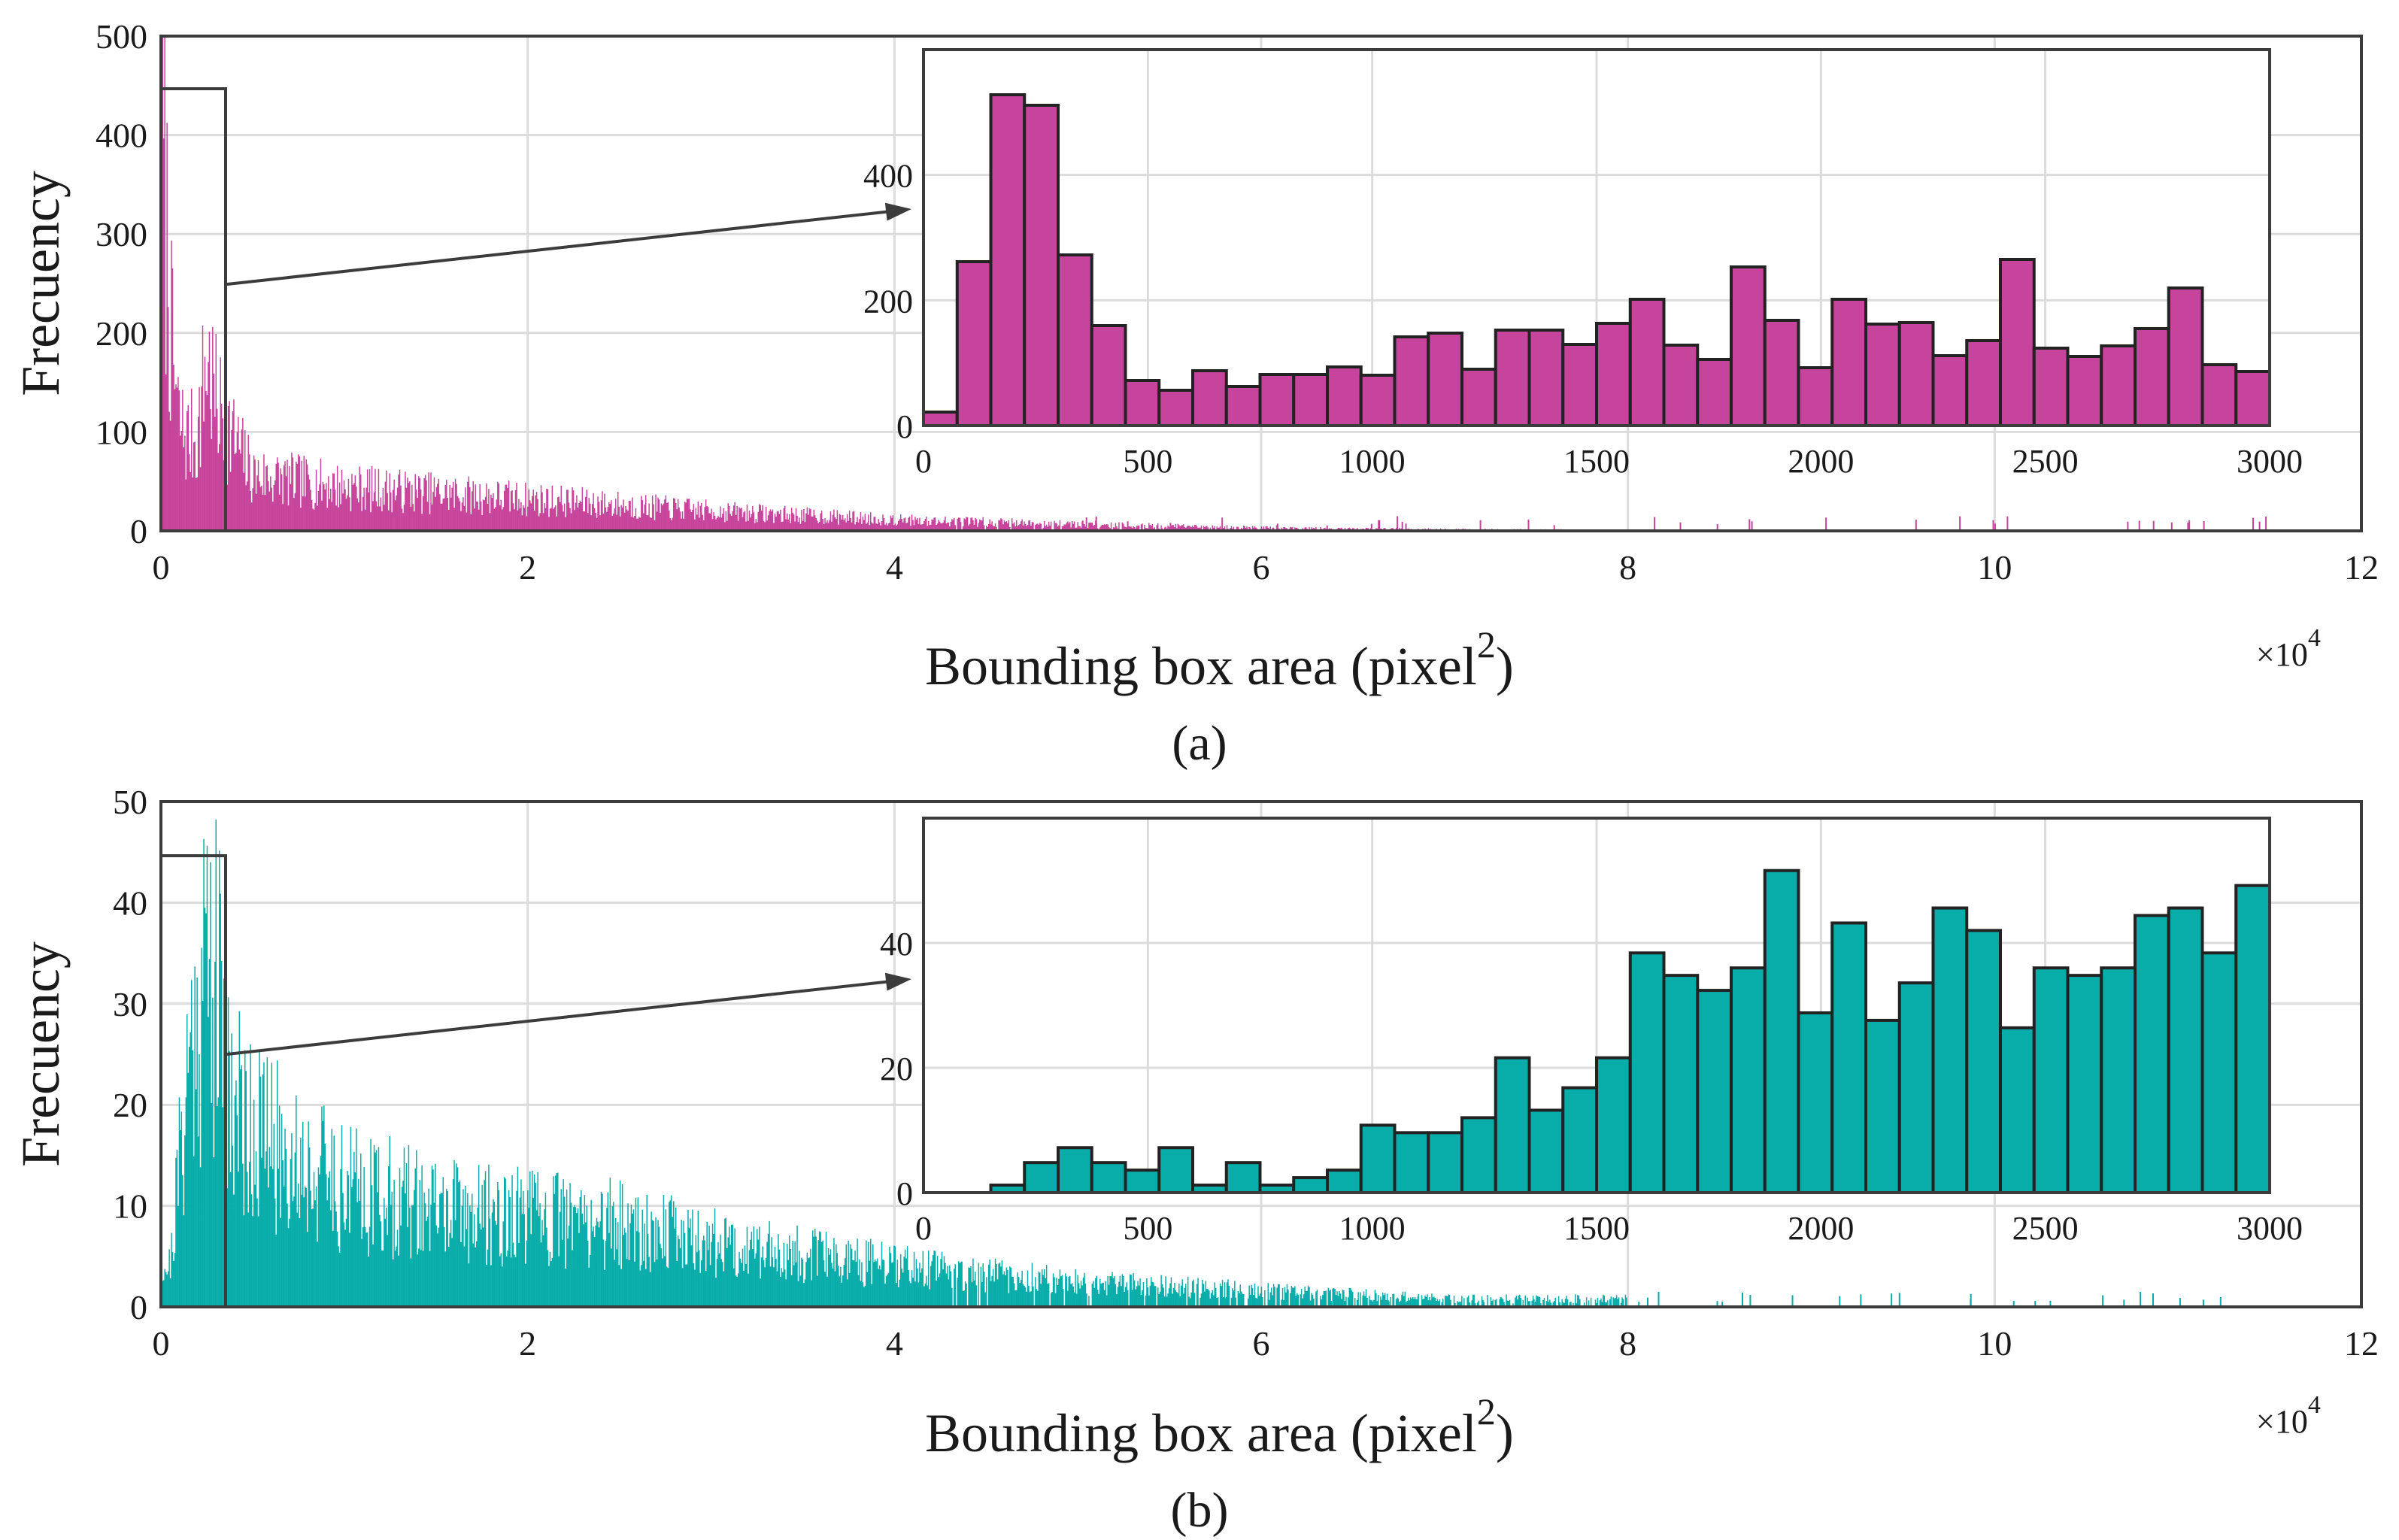  What do you see at coordinates (130, 802) in the screenshot?
I see `y-tick-label: 50` at bounding box center [130, 802].